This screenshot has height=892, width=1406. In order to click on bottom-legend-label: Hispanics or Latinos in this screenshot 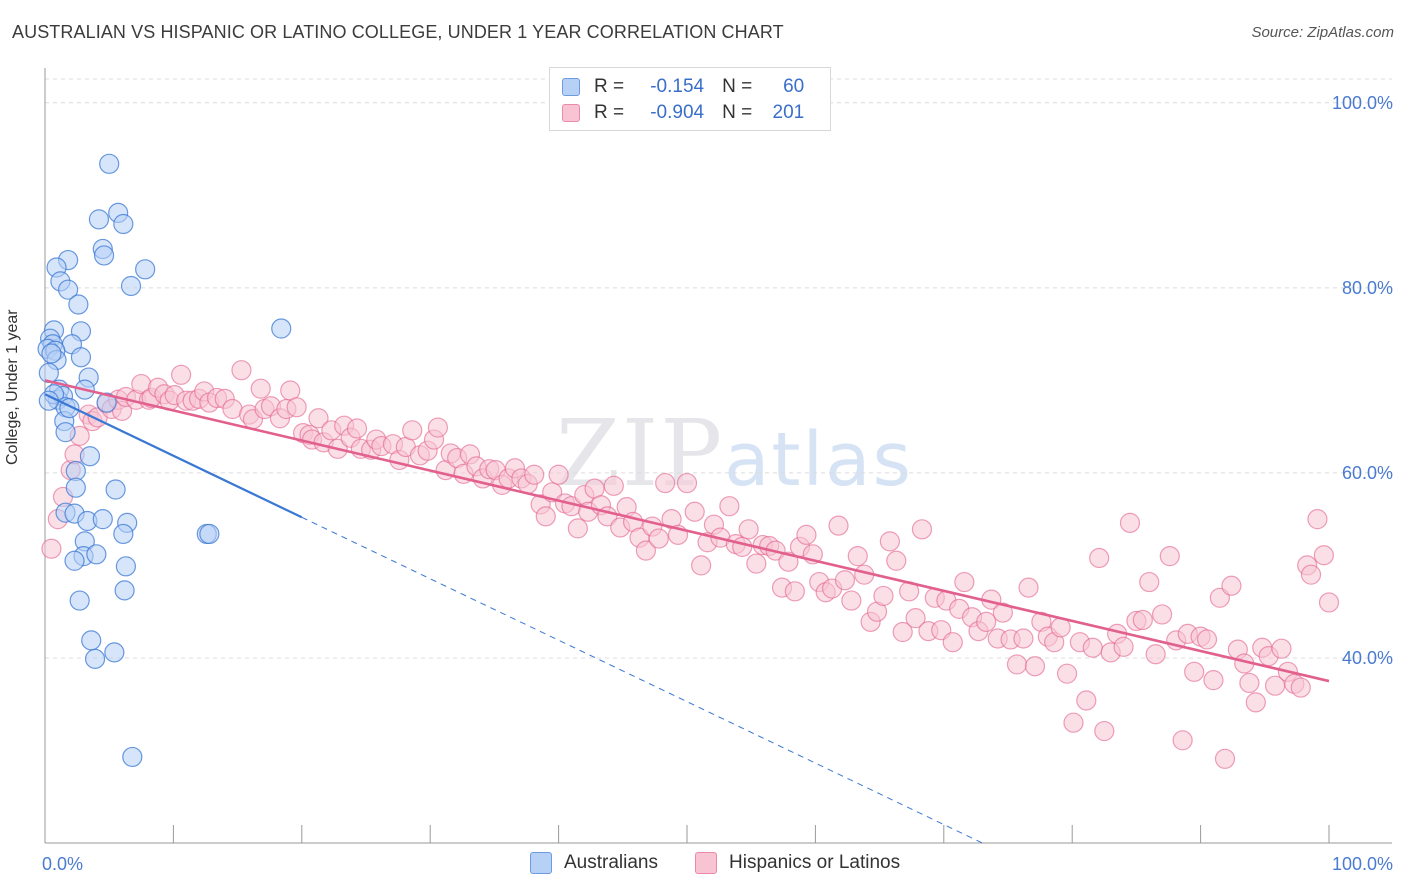, I will do `click(815, 862)`.